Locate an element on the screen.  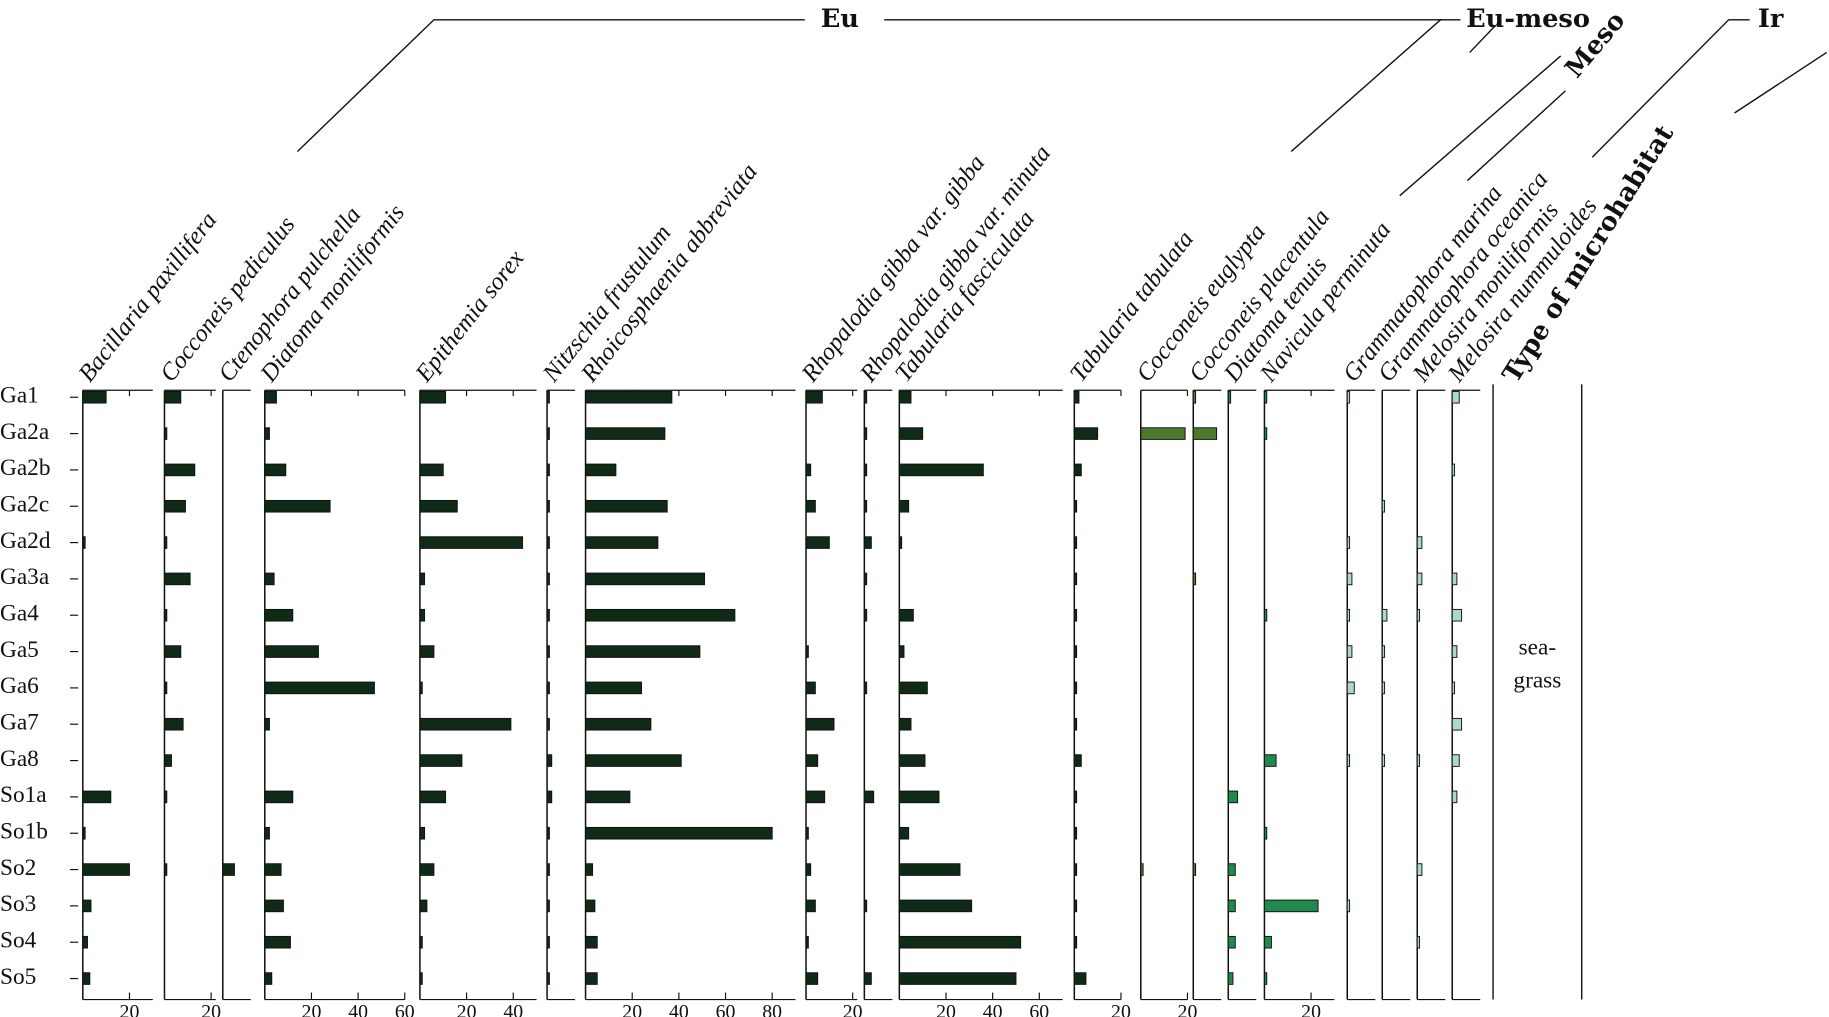
sample-label: So5 is located at coordinates (18, 977).